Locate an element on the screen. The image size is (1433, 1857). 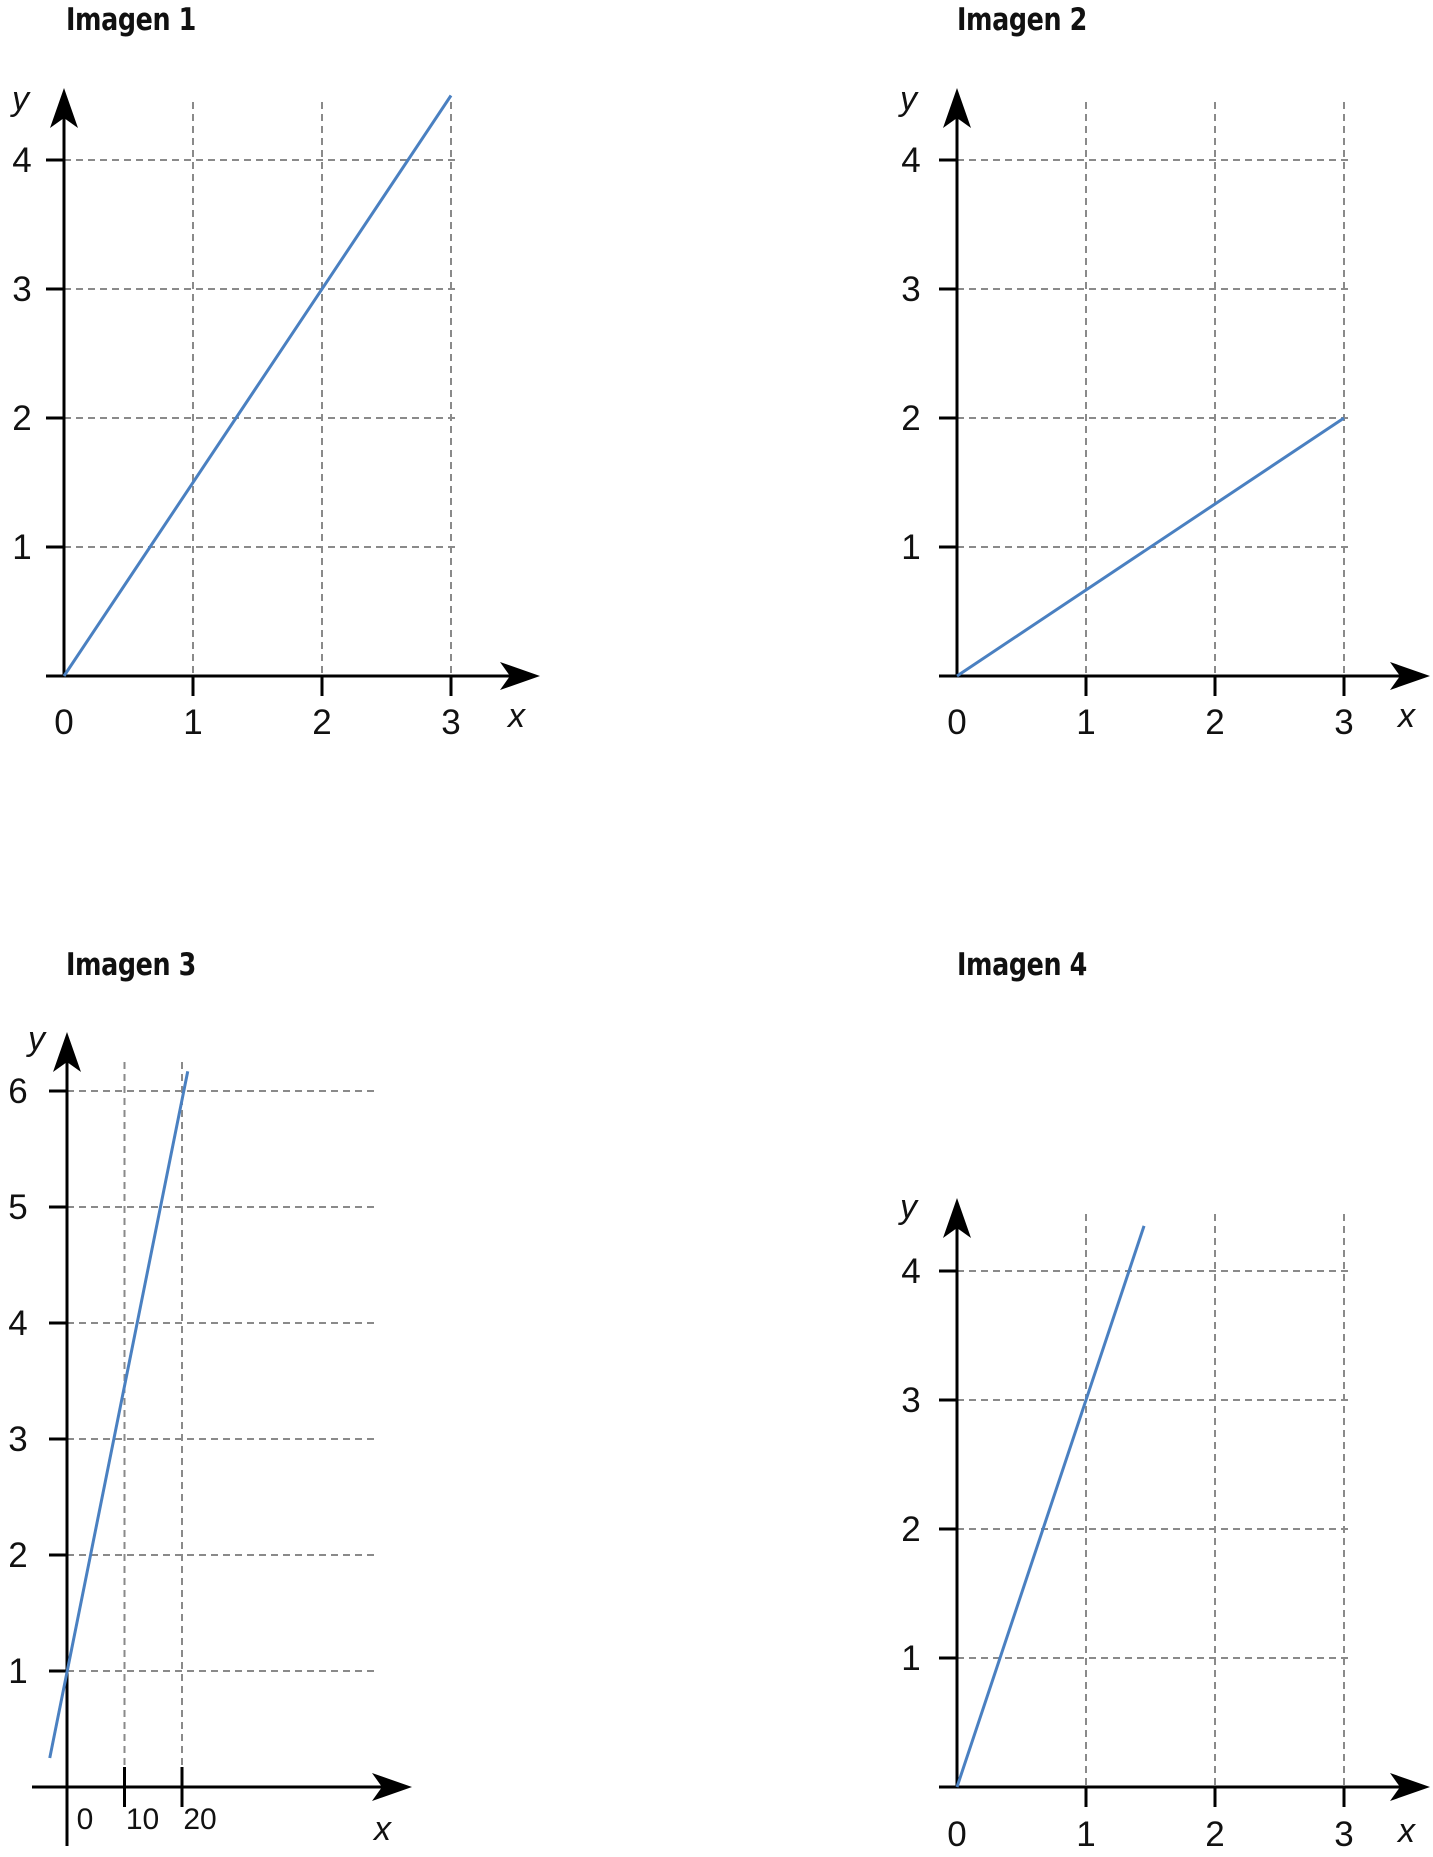
chart-1-title: Imagen 1 is located at coordinates (131, 20).